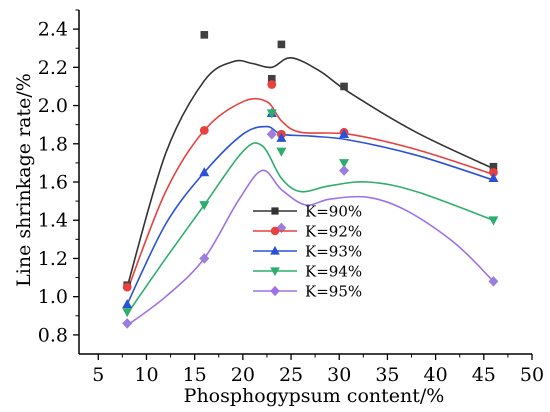 The height and width of the screenshot is (412, 550). What do you see at coordinates (436, 375) in the screenshot?
I see `x-tick-label: 40` at bounding box center [436, 375].